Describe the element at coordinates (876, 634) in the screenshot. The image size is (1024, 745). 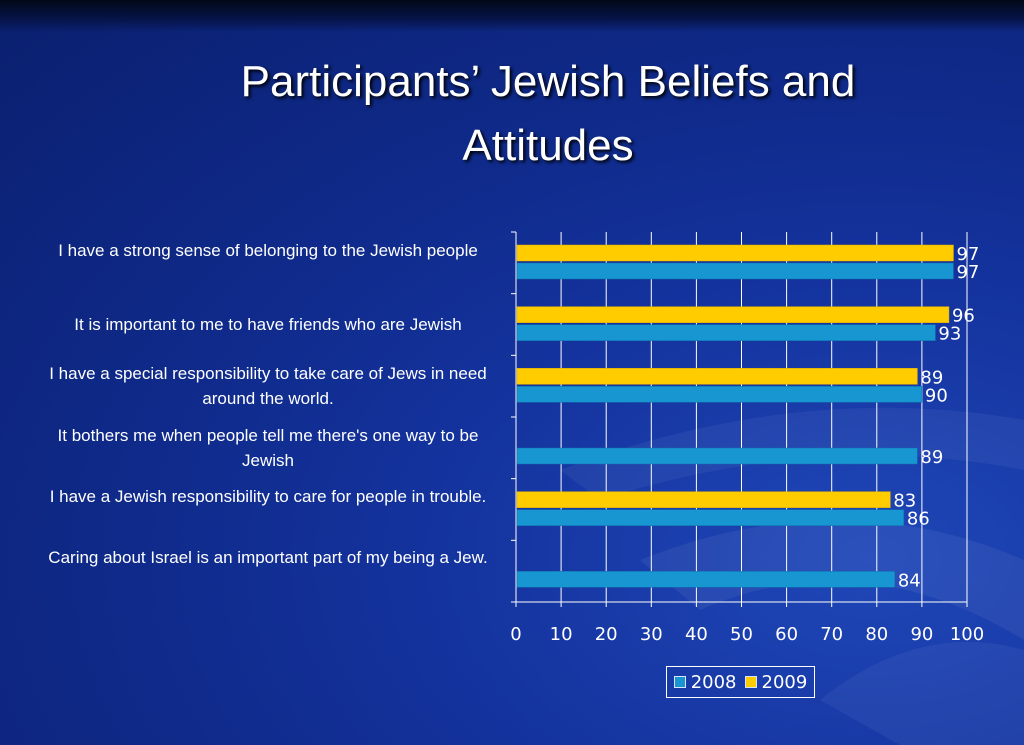
I see `x-tick-label-80: 80` at that location.